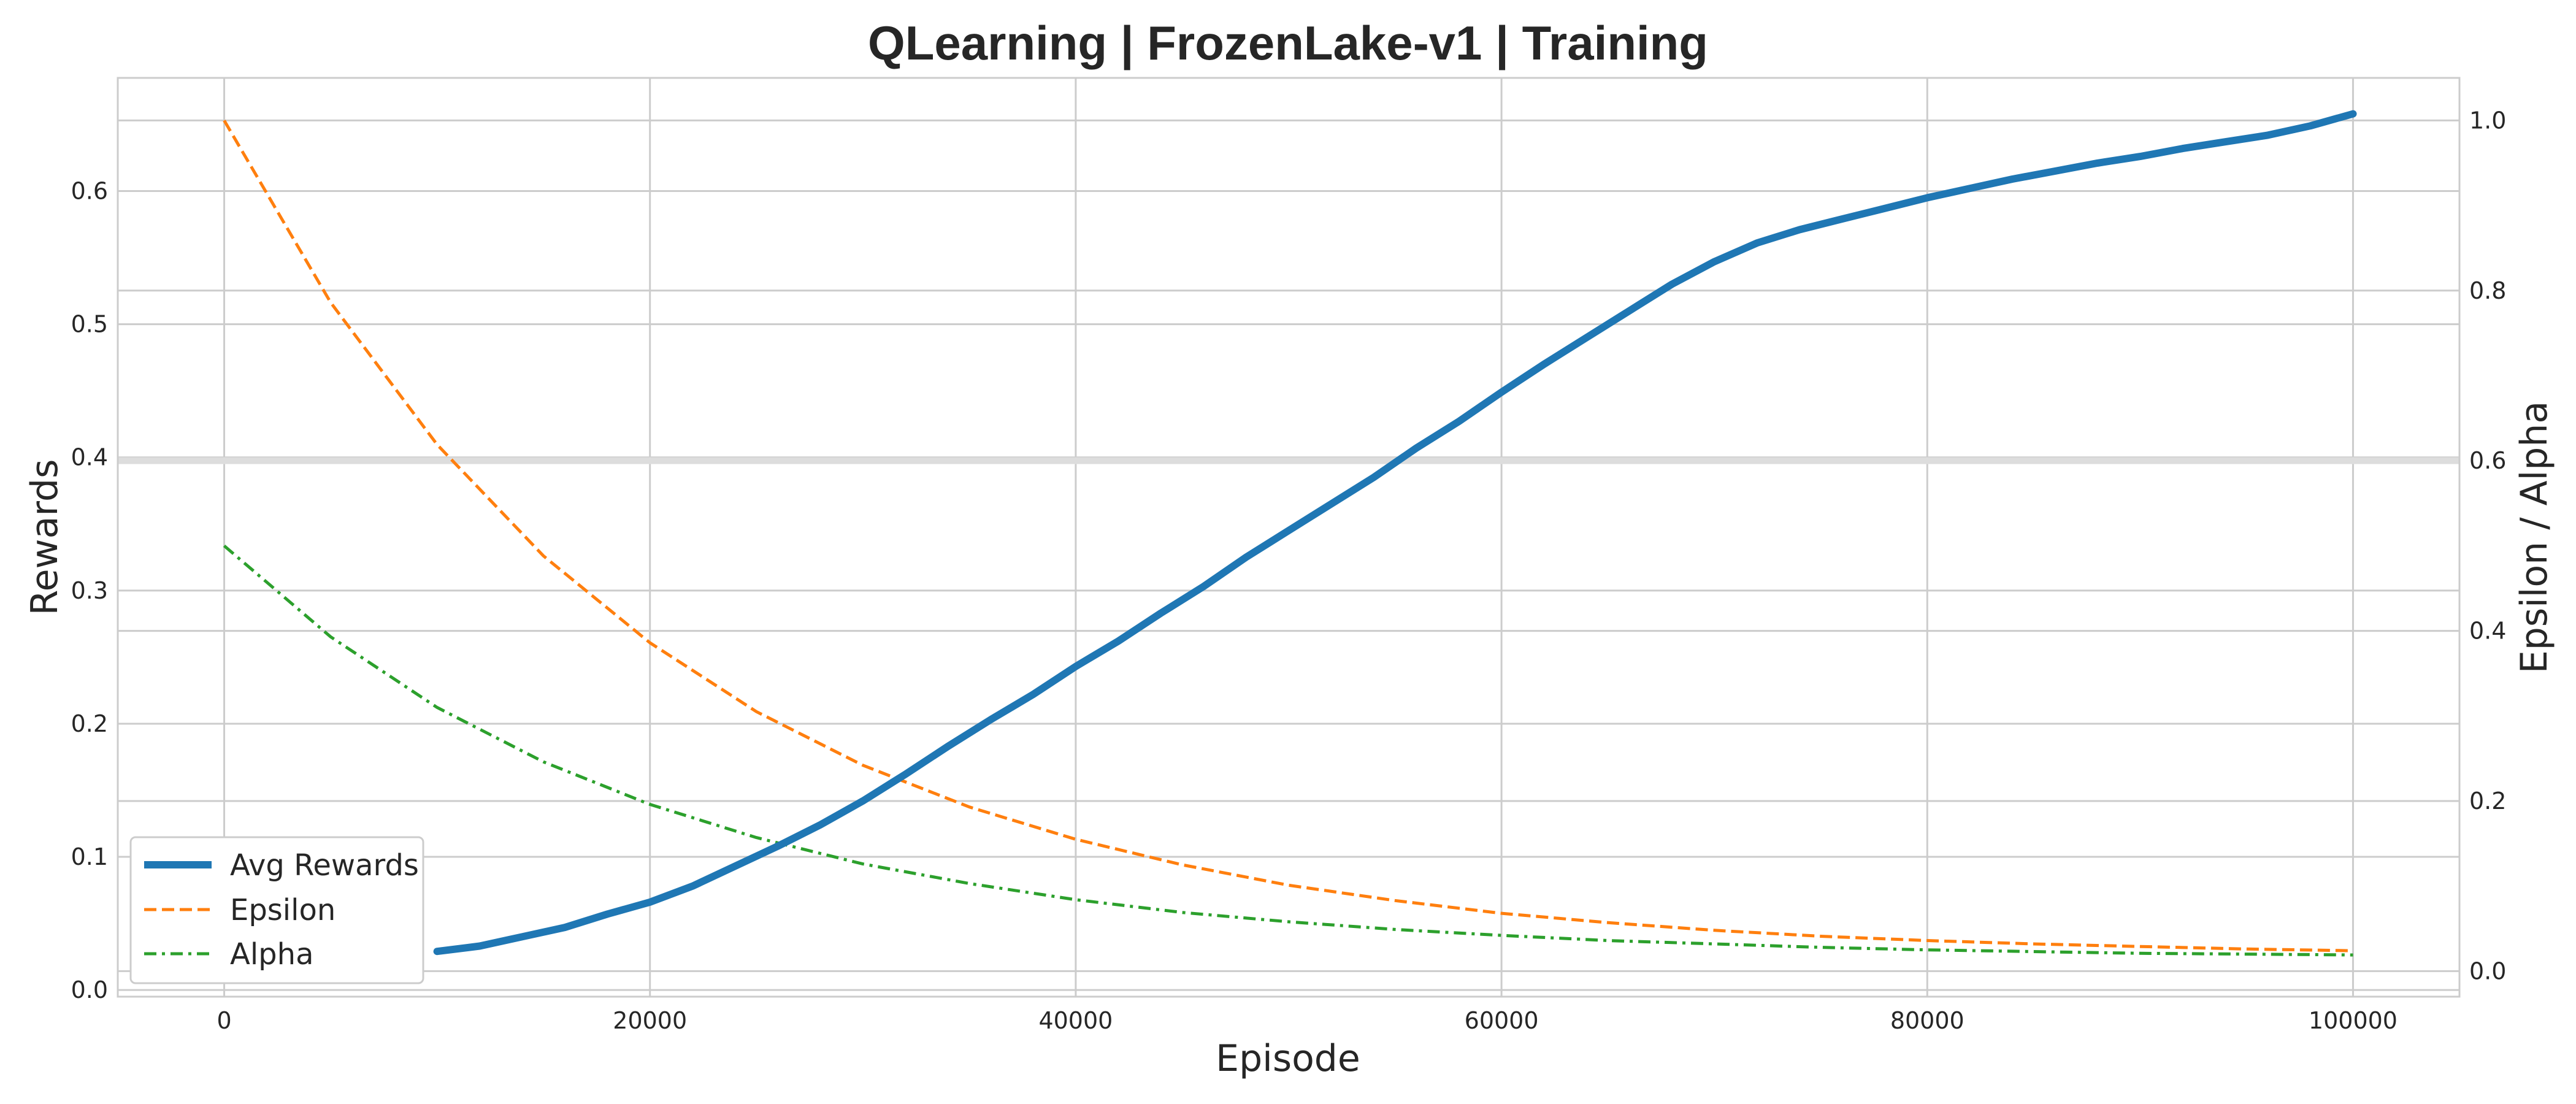  I want to click on y-tick-label: 0.2, so click(89, 723).